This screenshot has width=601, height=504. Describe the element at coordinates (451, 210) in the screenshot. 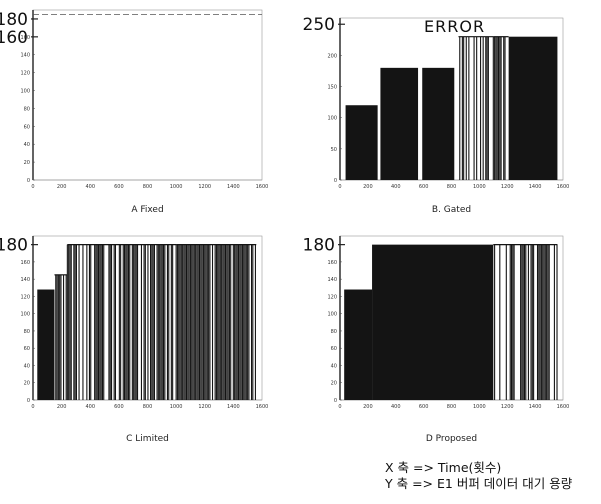

I see `panel-caption: B. Gated` at that location.